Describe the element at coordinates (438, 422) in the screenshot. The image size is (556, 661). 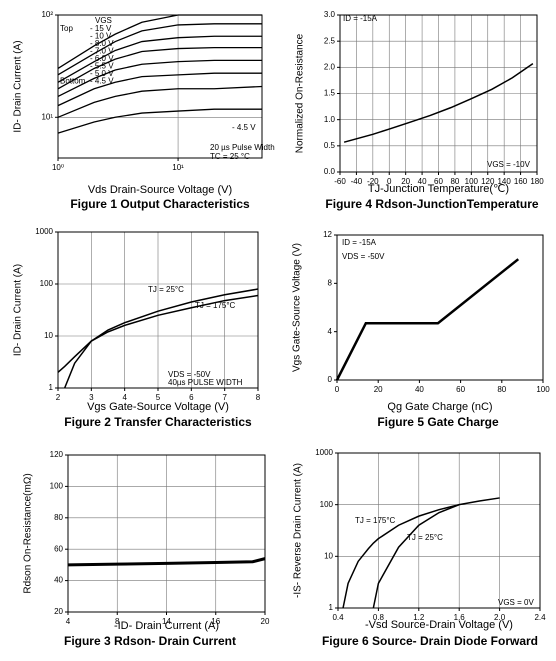
I see `figure-title: Figure 5 Gate Charge` at that location.